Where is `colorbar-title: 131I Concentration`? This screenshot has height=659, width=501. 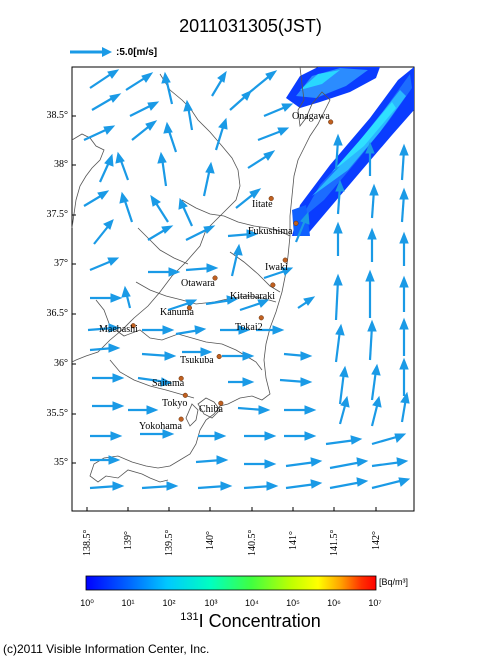 colorbar-title: 131I Concentration is located at coordinates (250, 621).